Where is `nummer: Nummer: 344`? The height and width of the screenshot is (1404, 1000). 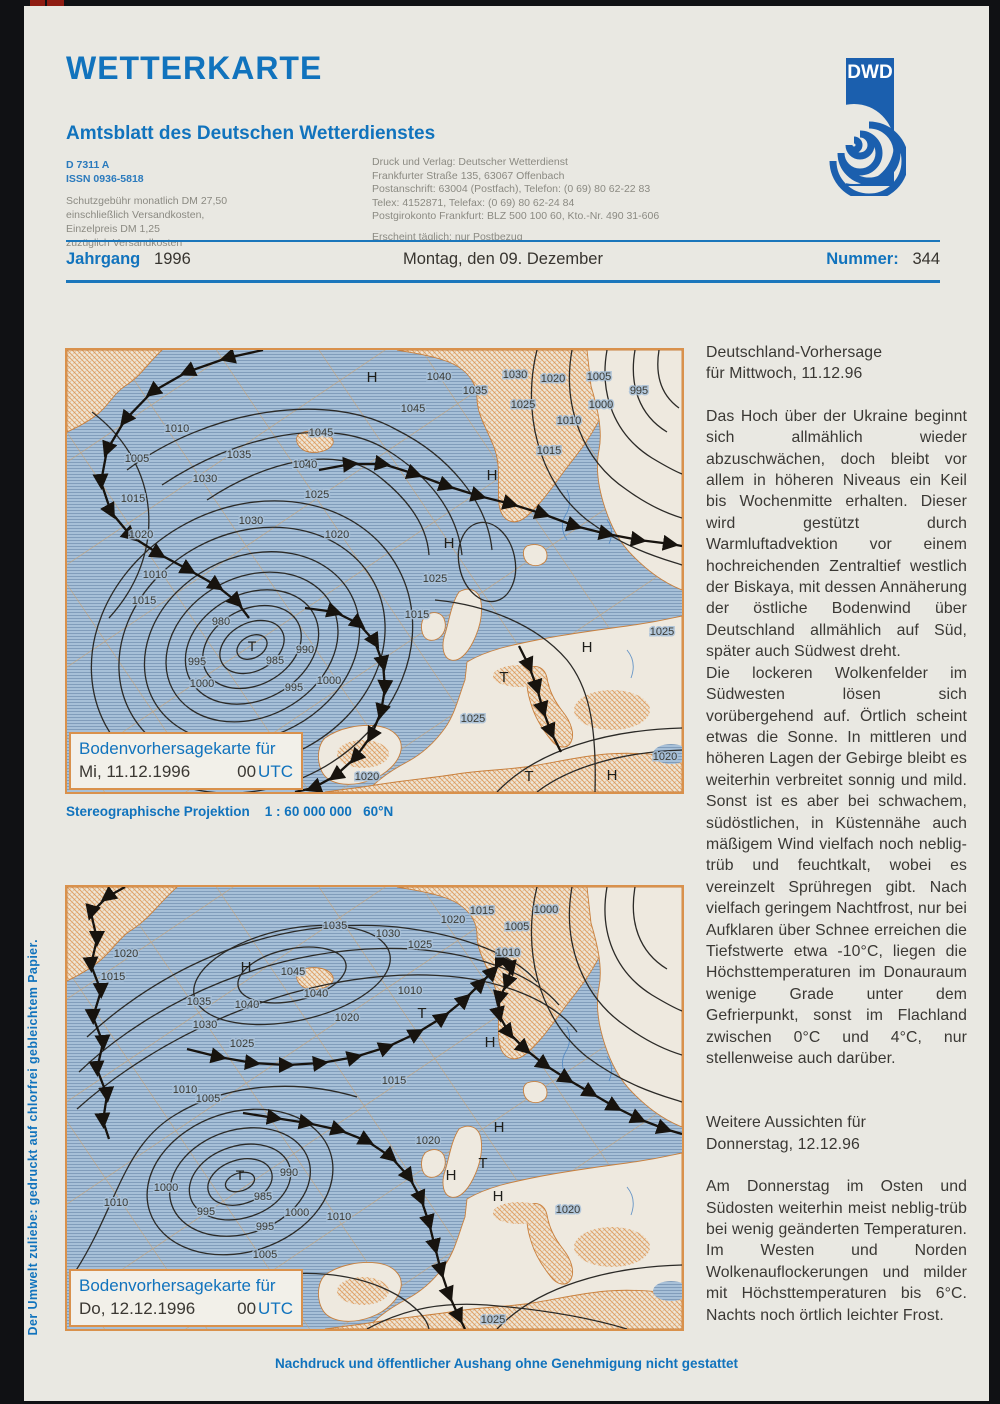 nummer: Nummer: 344 is located at coordinates (883, 259).